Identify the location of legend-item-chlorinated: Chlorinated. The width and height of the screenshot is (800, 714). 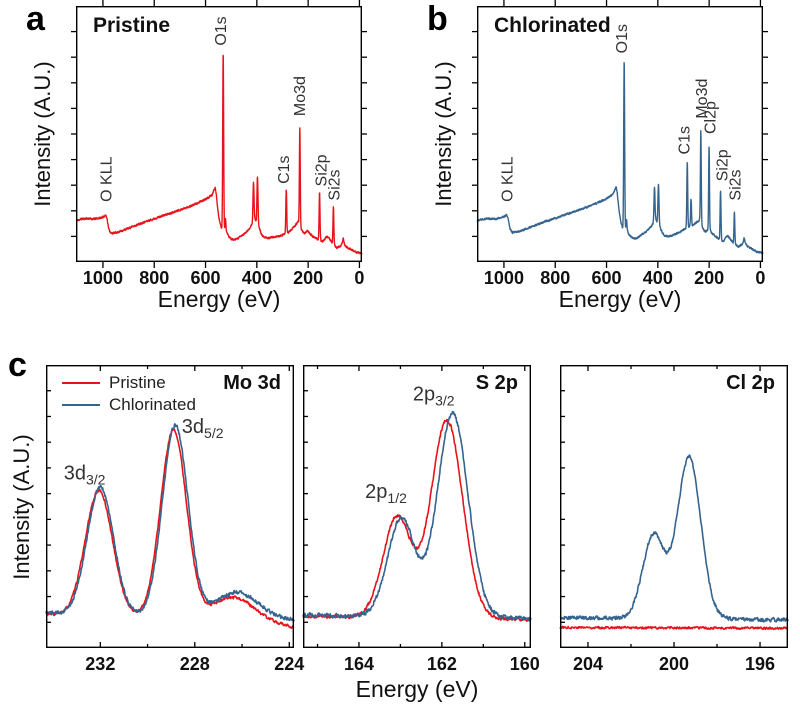
(129, 405).